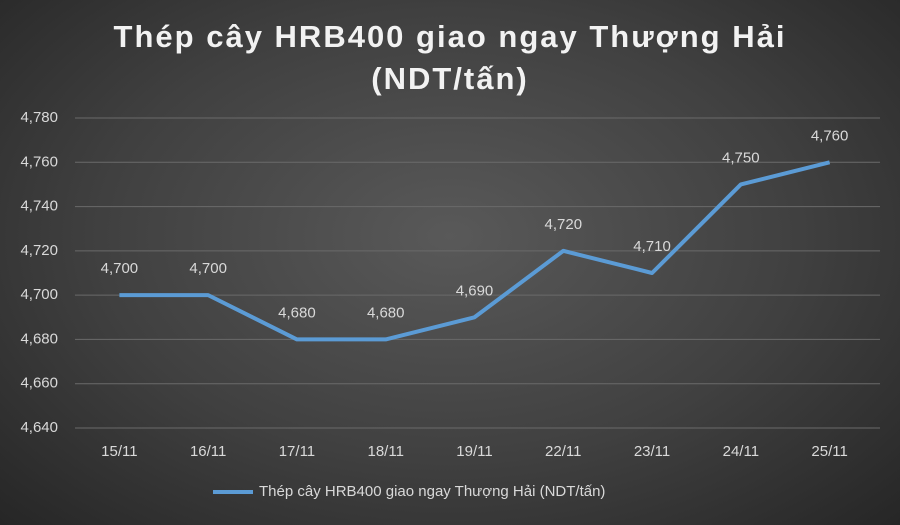  What do you see at coordinates (475, 290) in the screenshot?
I see `data-label: 4,690` at bounding box center [475, 290].